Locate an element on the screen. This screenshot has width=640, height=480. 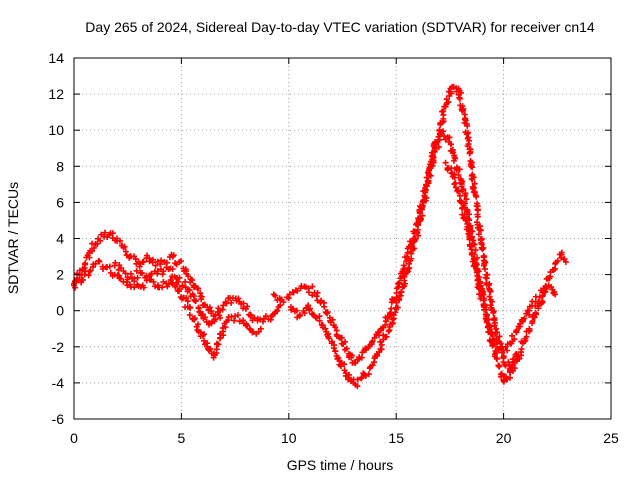
y-tick-label: 10 is located at coordinates (56, 130).